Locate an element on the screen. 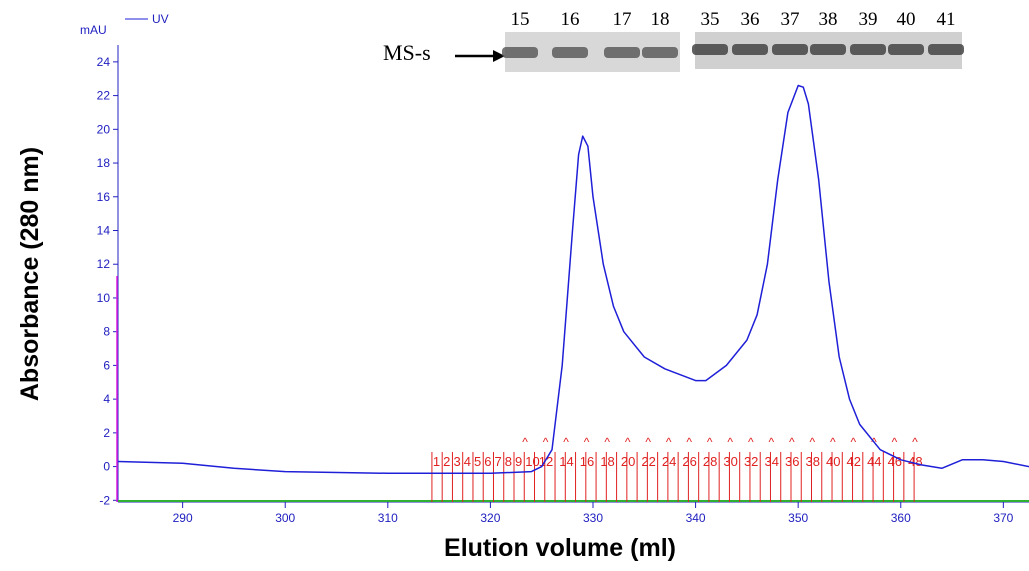 Image resolution: width=1029 pixels, height=571 pixels. fraction-label: 16 is located at coordinates (587, 461).